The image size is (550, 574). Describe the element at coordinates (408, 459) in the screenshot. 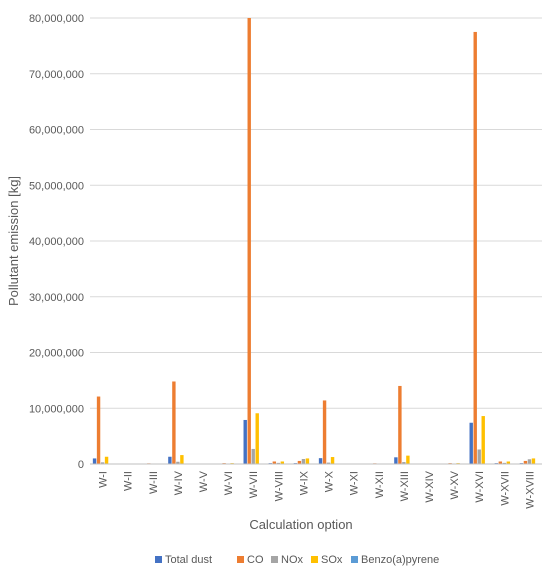

I see `bar-sox-w-xiii` at that location.